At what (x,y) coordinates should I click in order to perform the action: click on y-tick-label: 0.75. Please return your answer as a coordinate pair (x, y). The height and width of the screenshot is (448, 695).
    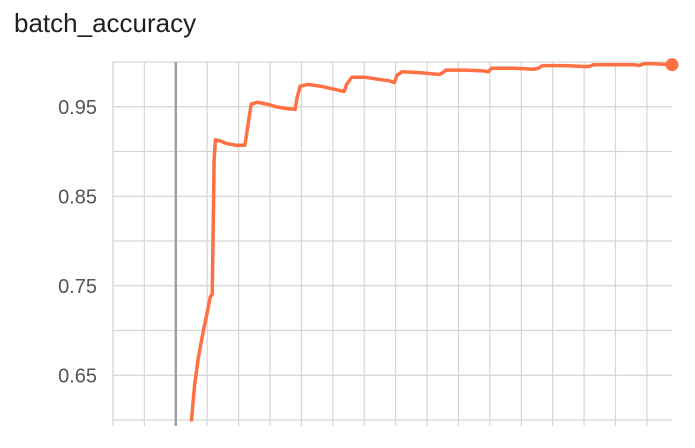
    Looking at the image, I should click on (77, 287).